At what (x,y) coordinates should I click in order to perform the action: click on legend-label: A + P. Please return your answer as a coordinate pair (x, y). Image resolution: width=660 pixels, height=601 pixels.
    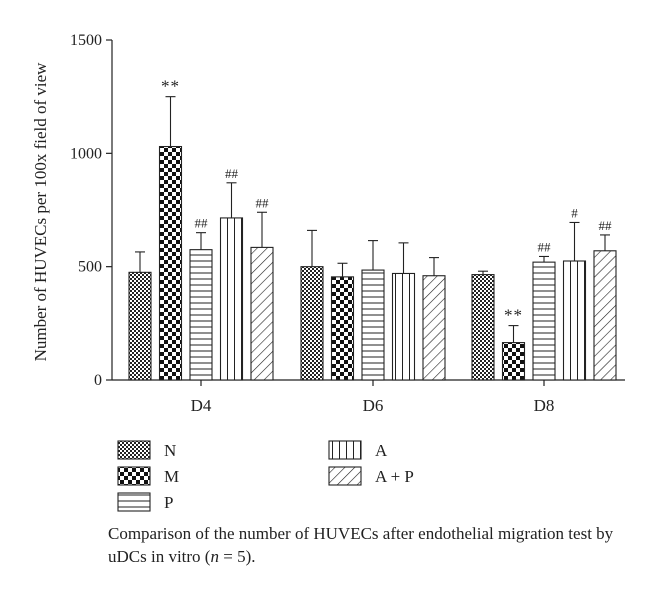
    Looking at the image, I should click on (394, 476).